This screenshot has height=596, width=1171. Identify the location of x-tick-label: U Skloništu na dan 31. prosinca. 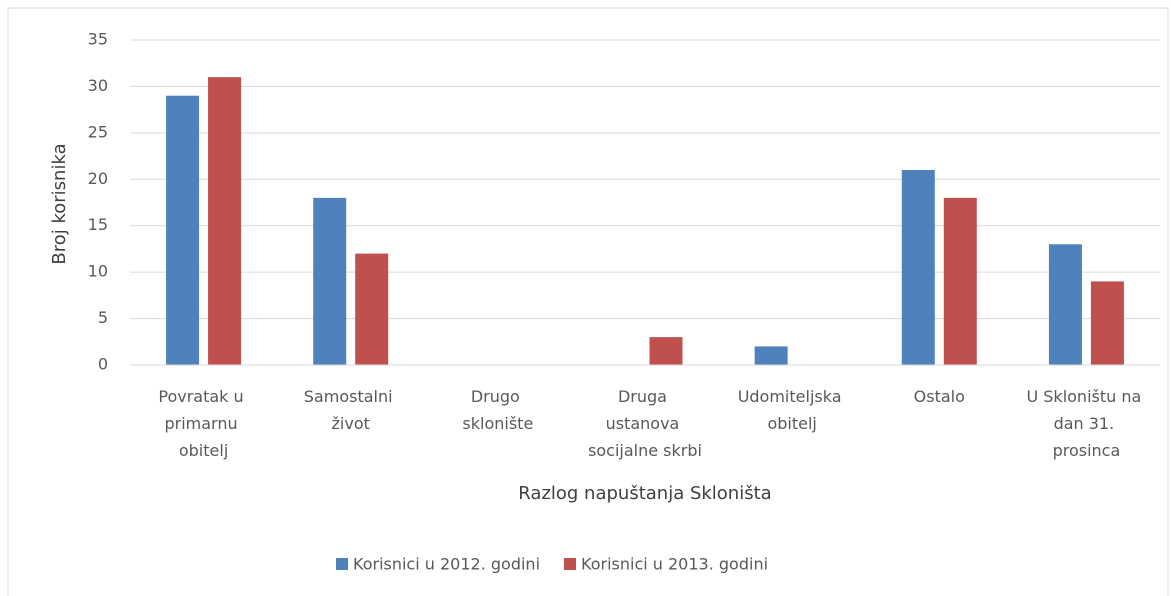
(1086, 423).